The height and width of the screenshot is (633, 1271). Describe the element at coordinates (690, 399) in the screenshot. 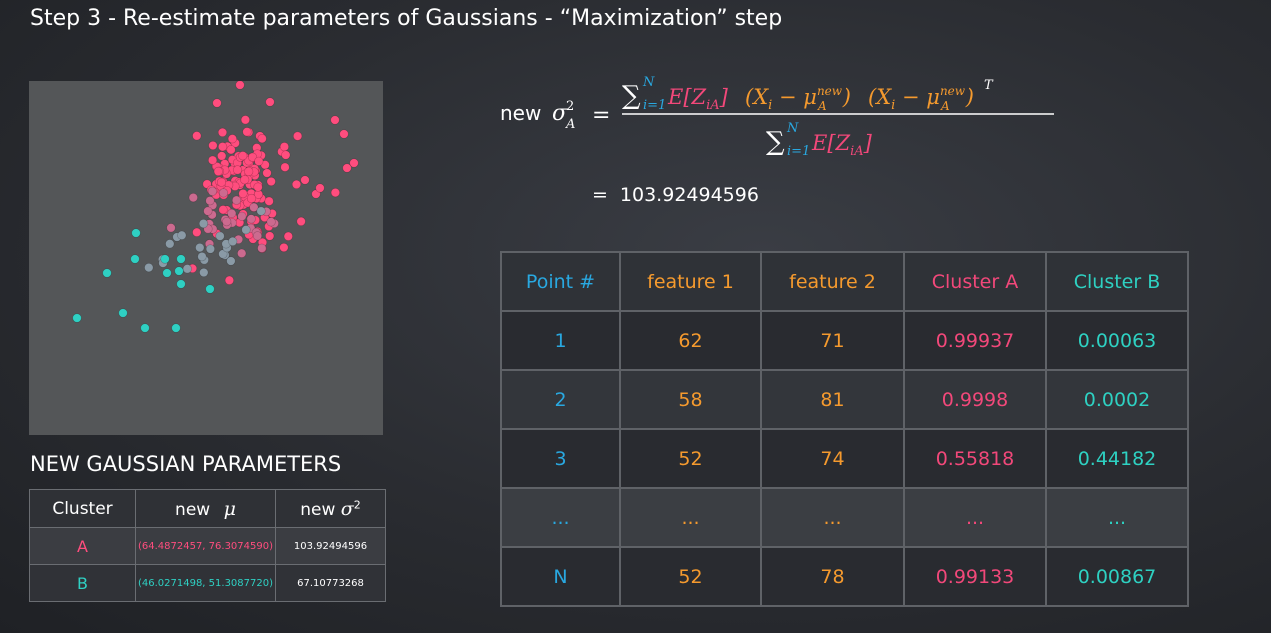

I see `cell-feature1: 58` at that location.